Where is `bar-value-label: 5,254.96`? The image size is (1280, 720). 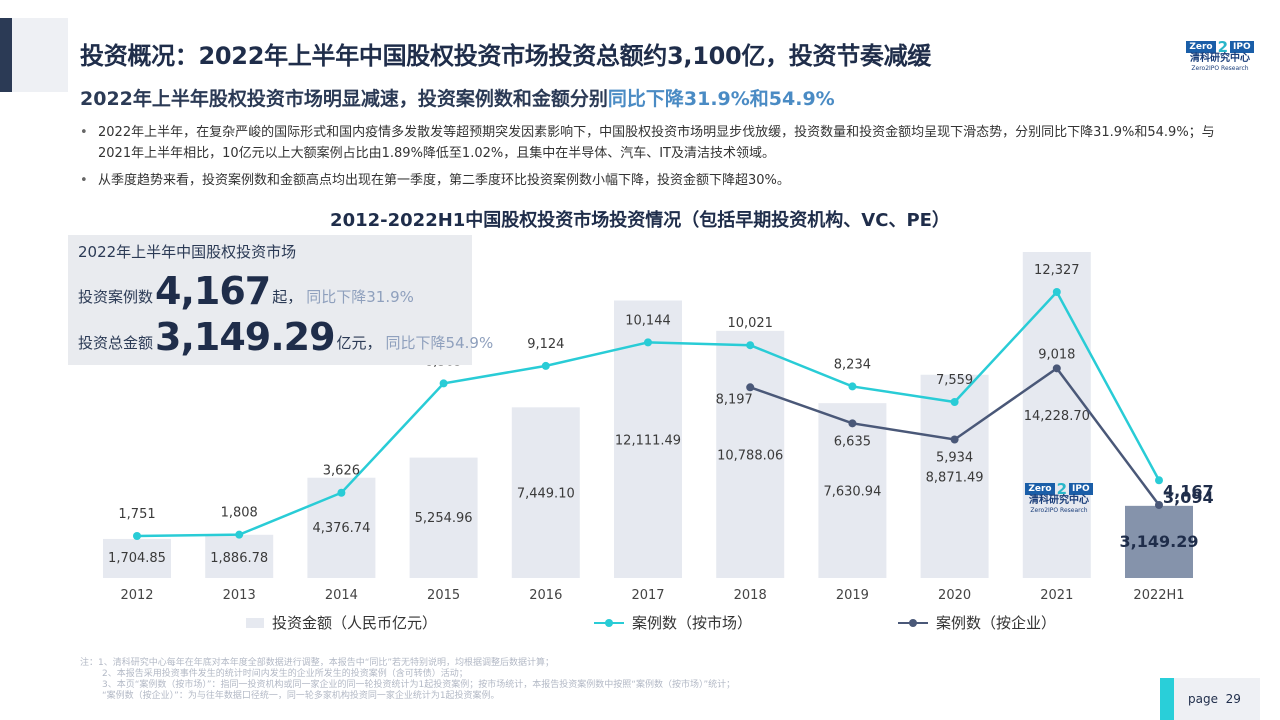 bar-value-label: 5,254.96 is located at coordinates (444, 518).